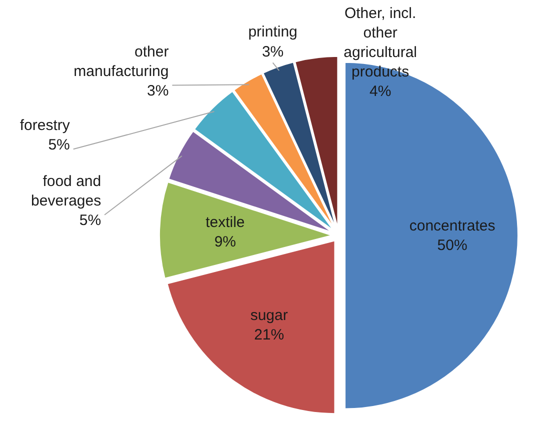 The height and width of the screenshot is (446, 555). Describe the element at coordinates (273, 32) in the screenshot. I see `slice-label: printing` at that location.